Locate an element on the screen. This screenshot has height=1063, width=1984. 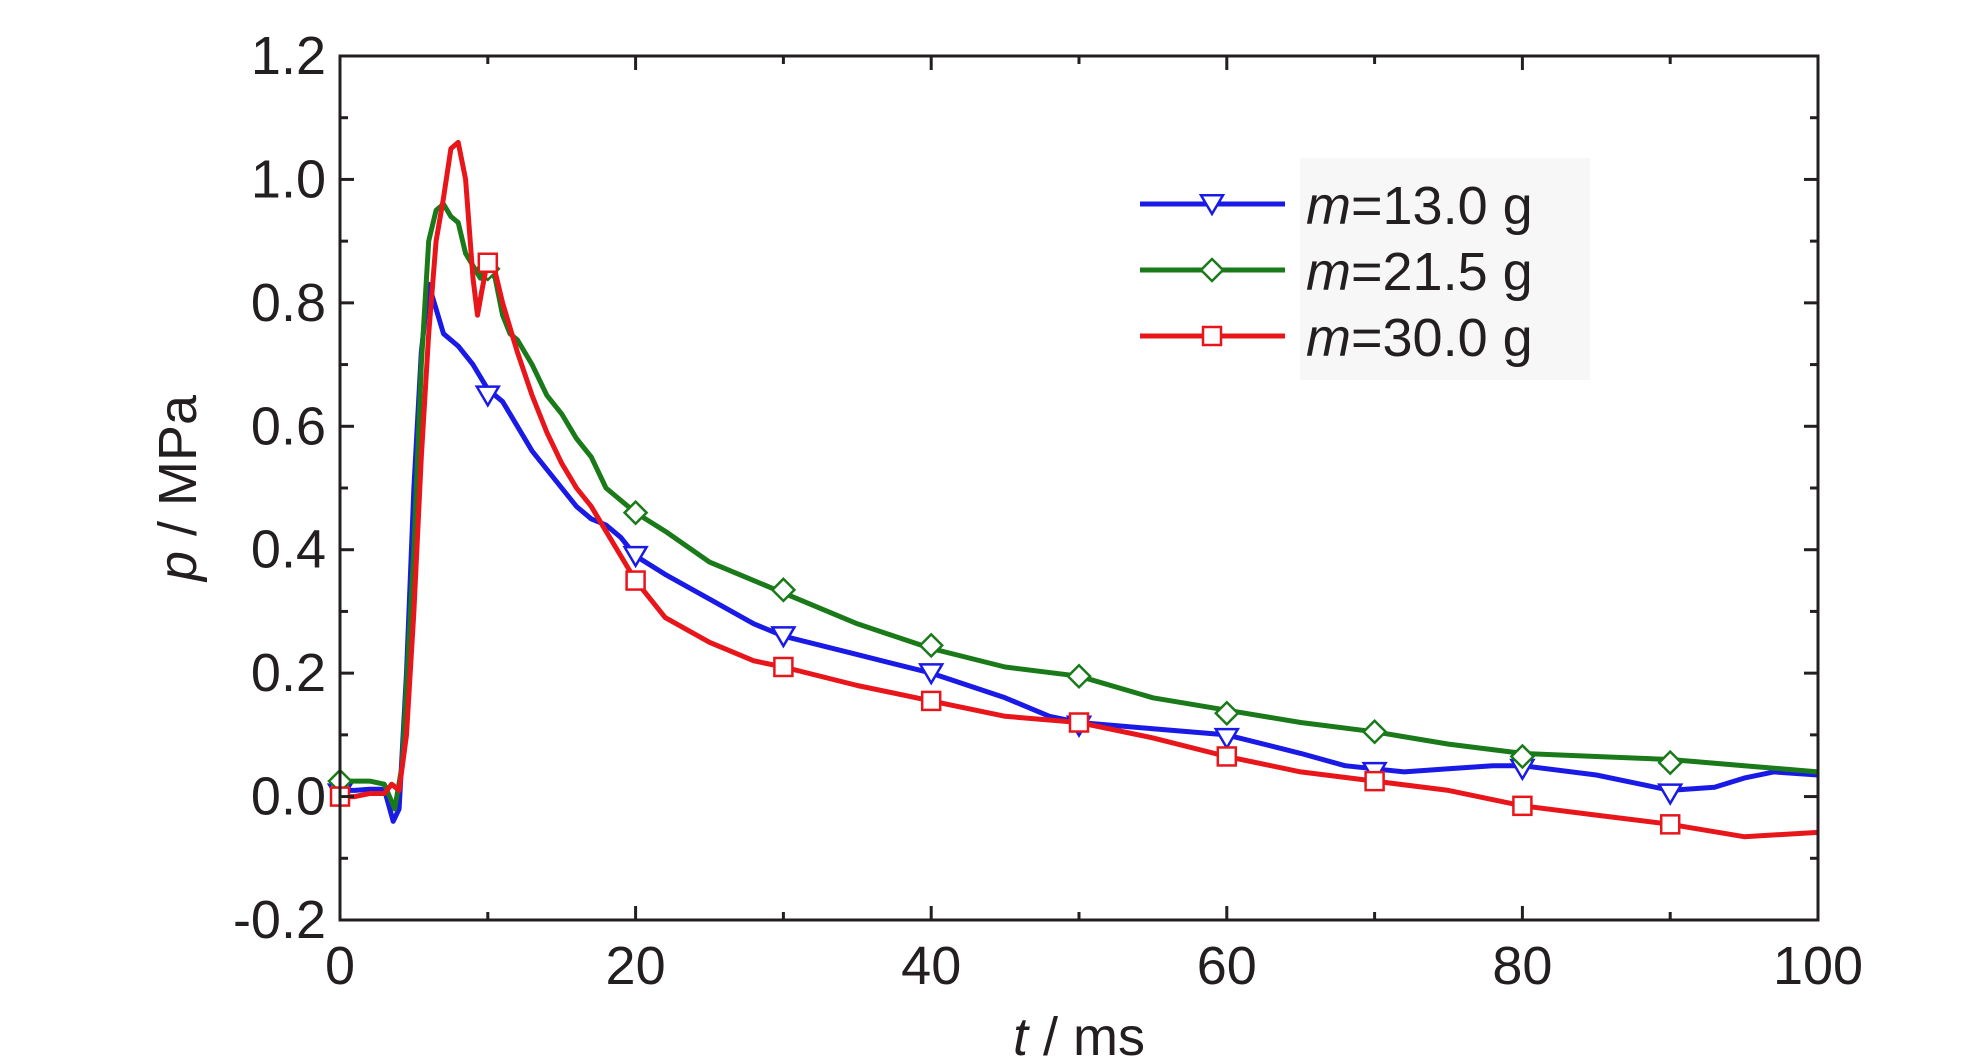
legend-entry: m=13.0 g is located at coordinates (1336, 206).